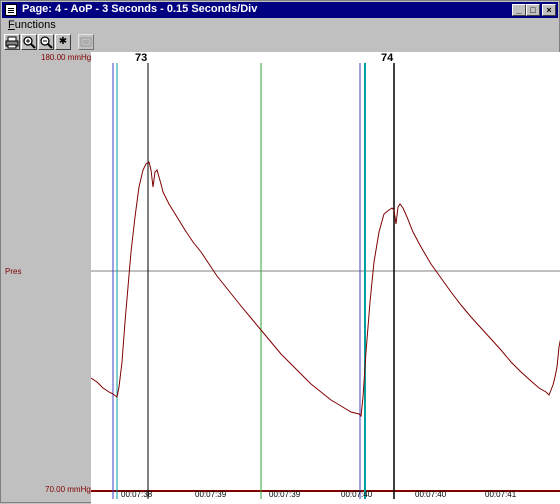 This screenshot has height=504, width=560. I want to click on beat-label-73: 73, so click(141, 58).